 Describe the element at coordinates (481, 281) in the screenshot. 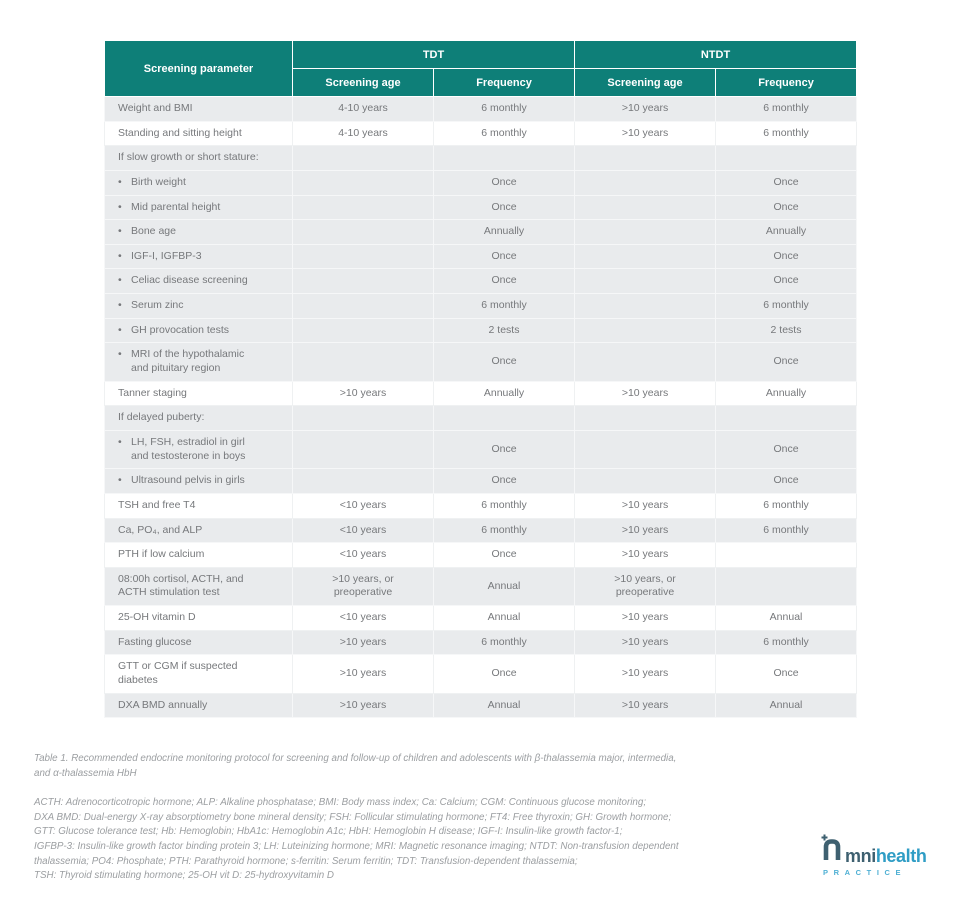

I see `table-row: • Celiac disease screening Once Once` at that location.